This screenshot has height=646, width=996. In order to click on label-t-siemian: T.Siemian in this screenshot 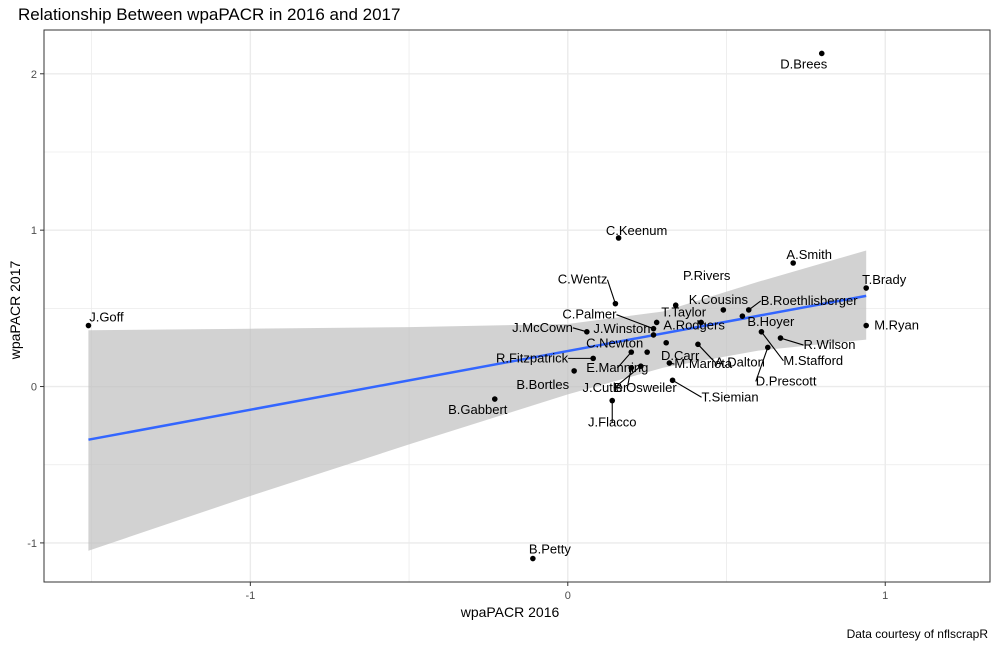, I will do `click(730, 396)`.